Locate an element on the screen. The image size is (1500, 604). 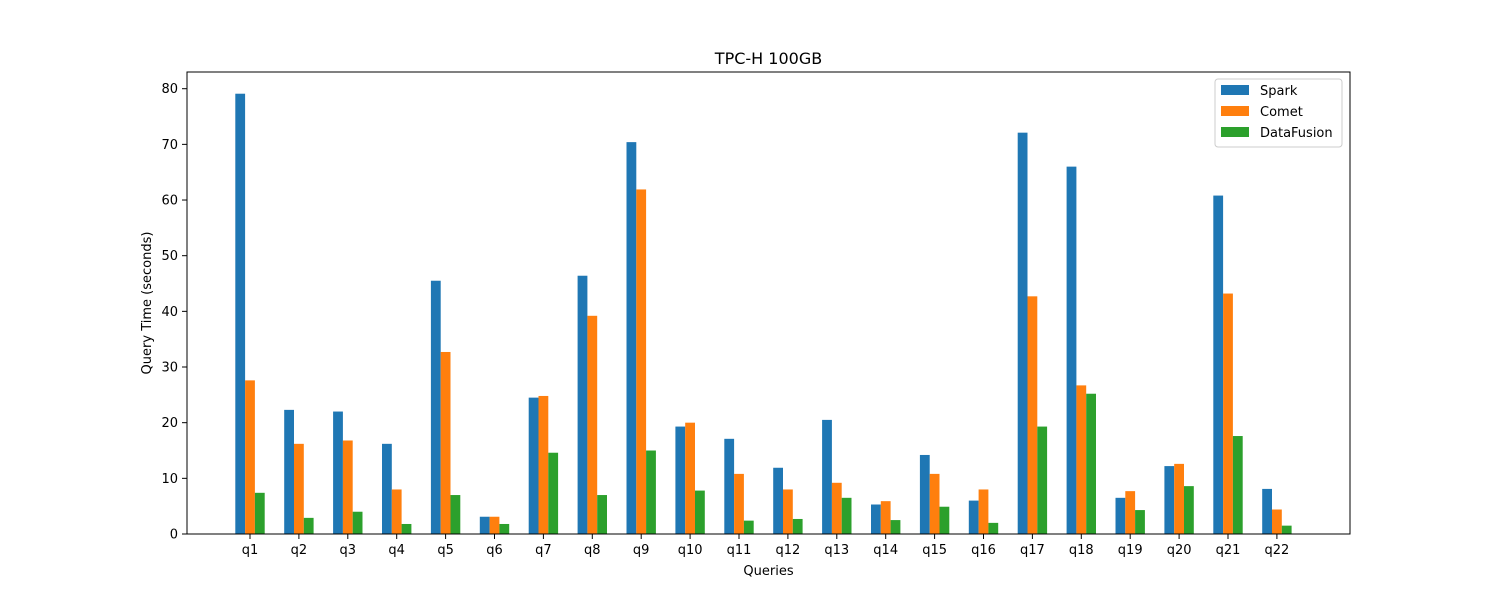
x-tick-label-q5: q5 is located at coordinates (445, 550).